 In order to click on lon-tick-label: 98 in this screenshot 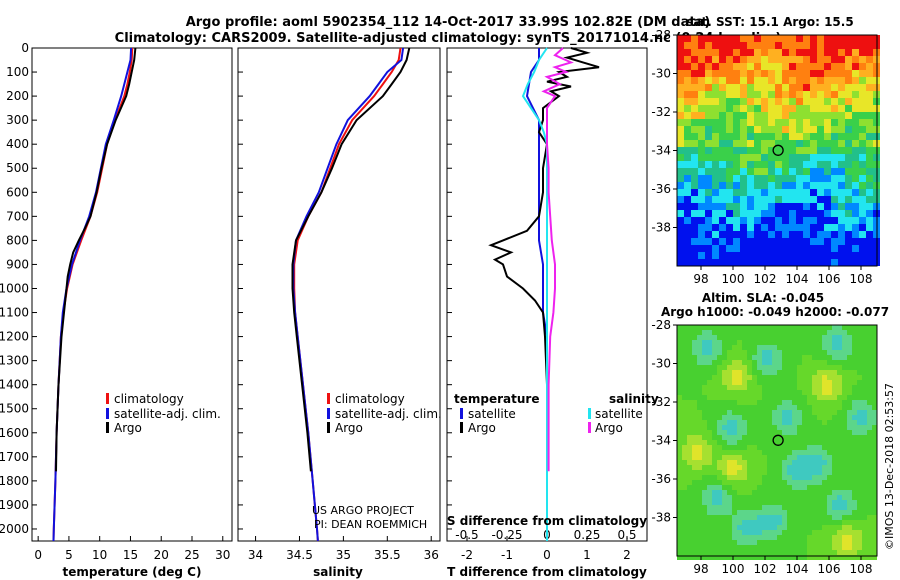, I will do `click(700, 569)`.